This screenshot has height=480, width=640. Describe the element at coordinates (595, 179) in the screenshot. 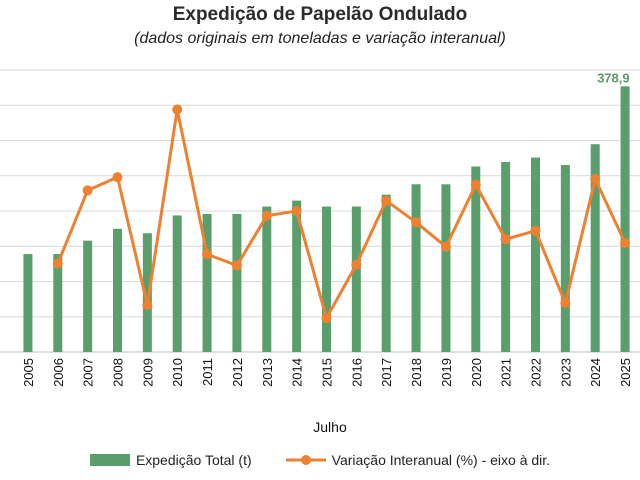

I see `variation-point-2024` at that location.